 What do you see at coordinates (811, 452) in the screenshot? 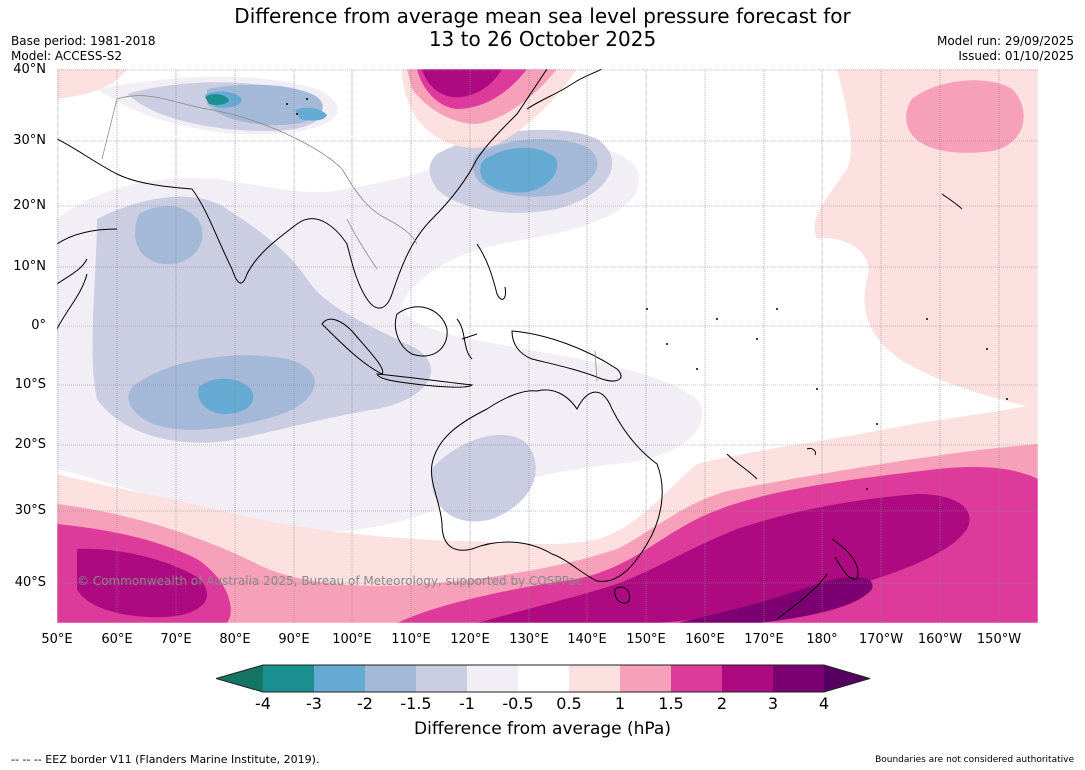
I see `coast-fiji` at bounding box center [811, 452].